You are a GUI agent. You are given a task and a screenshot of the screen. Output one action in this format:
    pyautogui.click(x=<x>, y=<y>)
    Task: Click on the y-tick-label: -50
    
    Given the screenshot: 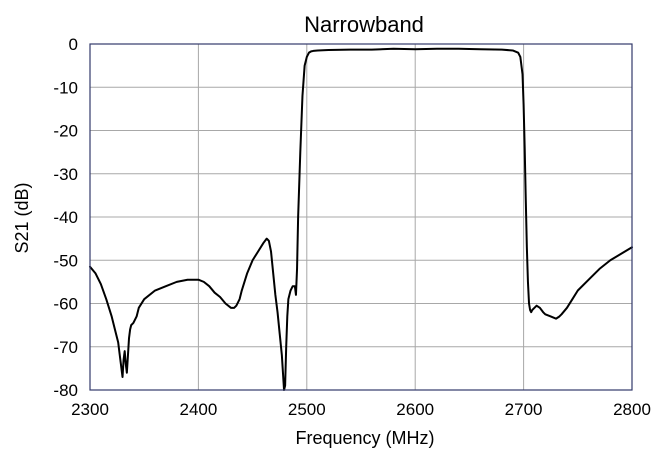 What is the action you would take?
    pyautogui.click(x=65, y=260)
    